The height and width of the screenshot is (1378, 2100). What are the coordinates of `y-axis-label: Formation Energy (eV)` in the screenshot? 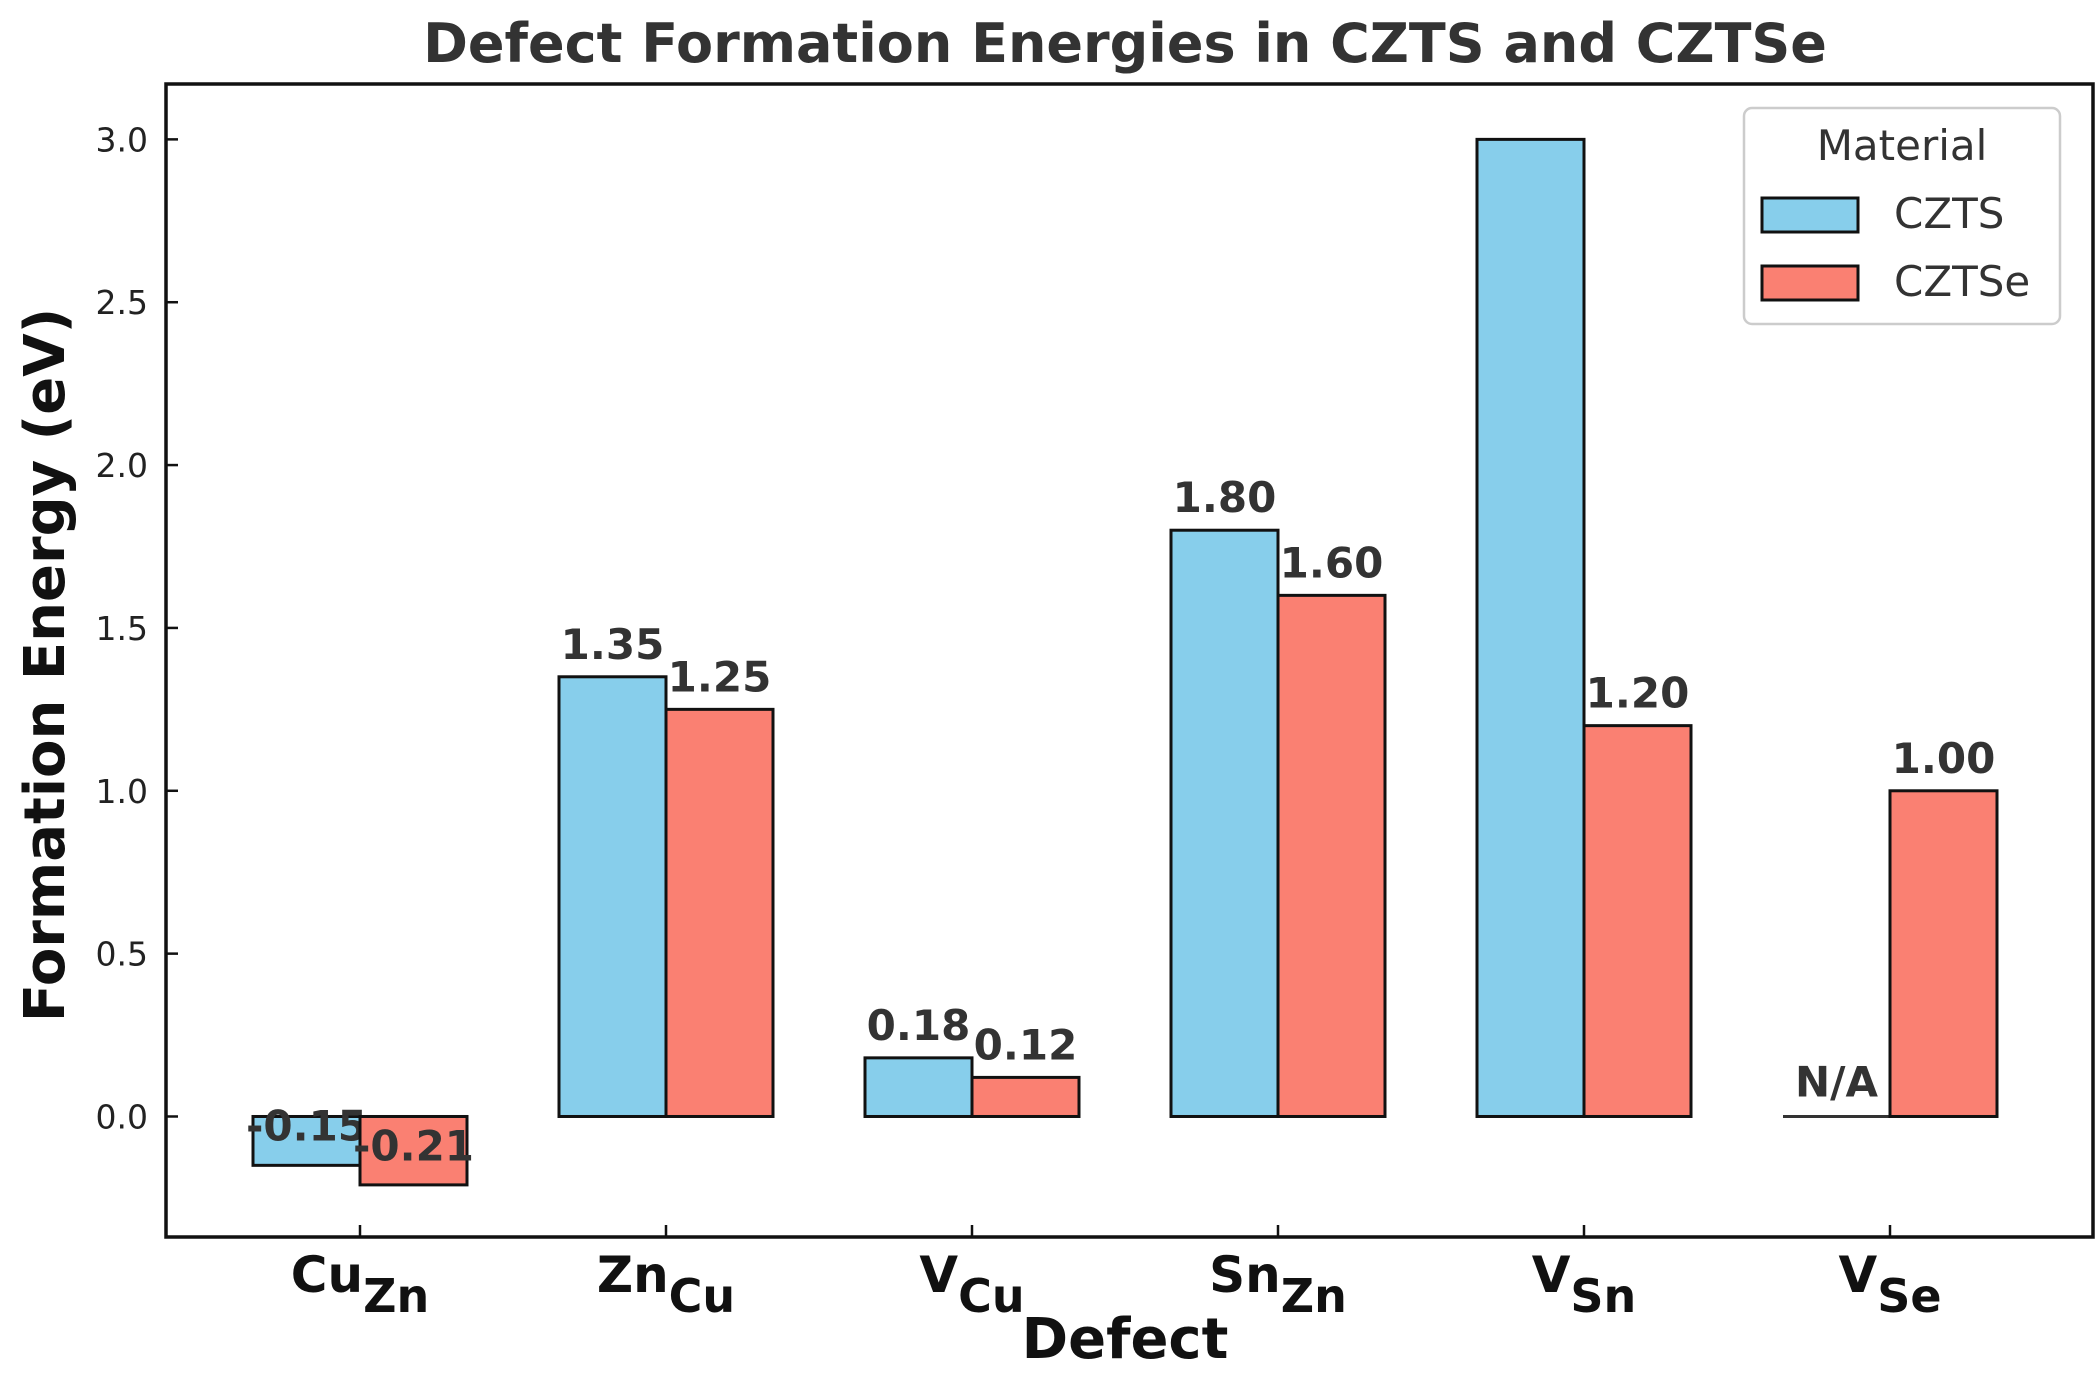 It's located at (45, 665).